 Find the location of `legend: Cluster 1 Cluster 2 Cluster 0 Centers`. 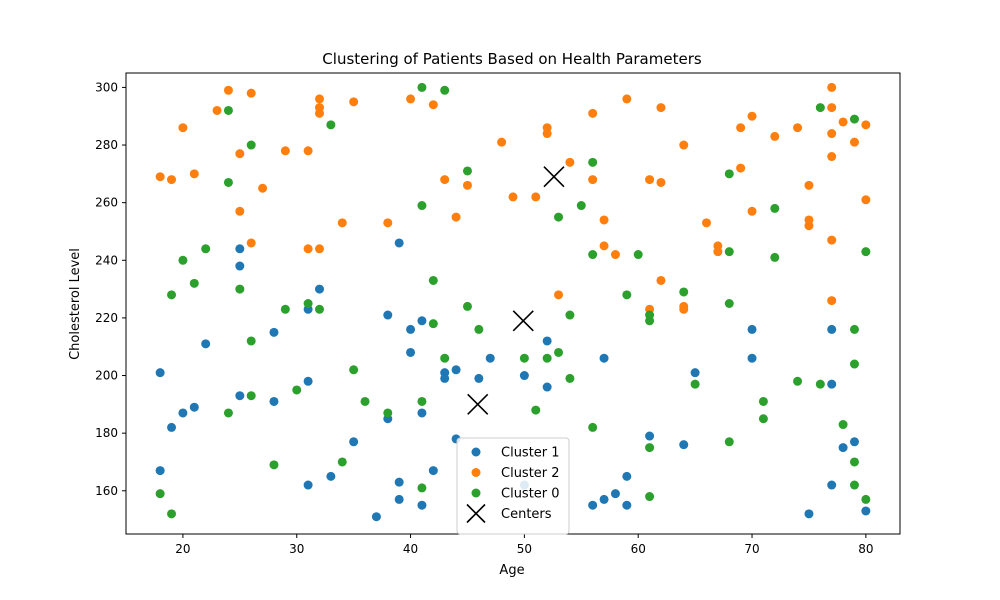

legend: Cluster 1 Cluster 2 Cluster 0 Centers is located at coordinates (513, 486).